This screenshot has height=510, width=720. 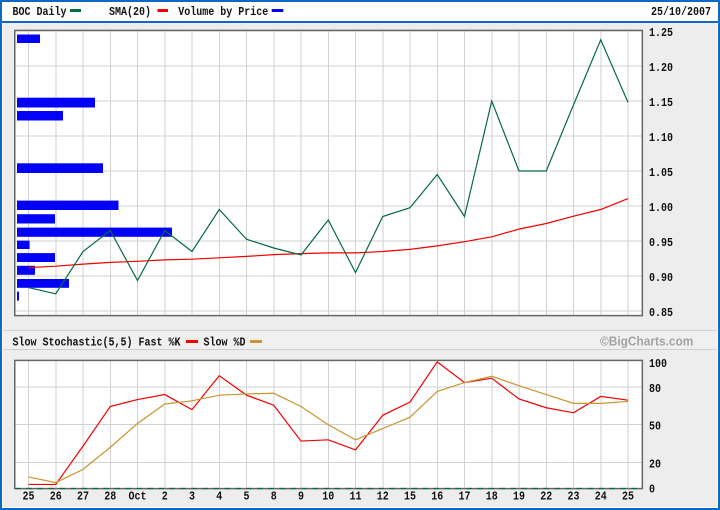 What do you see at coordinates (165, 497) in the screenshot?
I see `svg-text: 2` at bounding box center [165, 497].